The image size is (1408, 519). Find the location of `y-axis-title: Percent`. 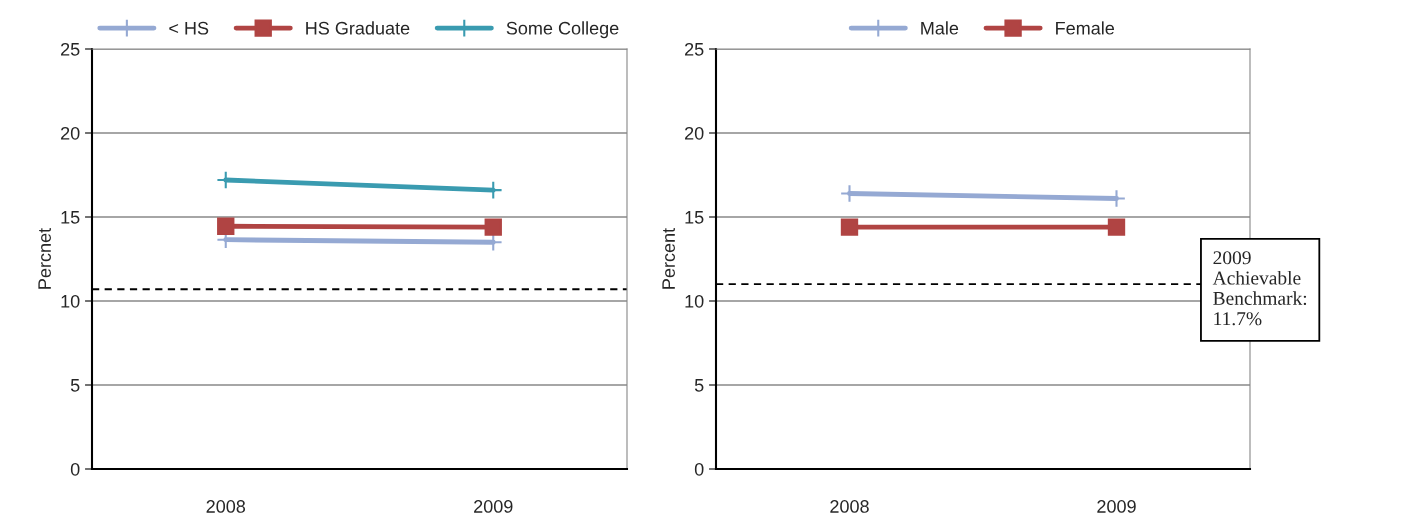

y-axis-title: Percent is located at coordinates (668, 258).